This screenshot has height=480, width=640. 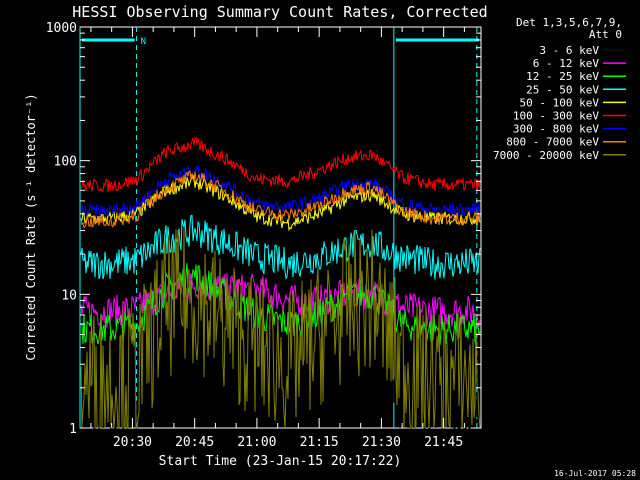 What do you see at coordinates (569, 50) in the screenshot?
I see `legend-label: 3 - 6 keV` at bounding box center [569, 50].